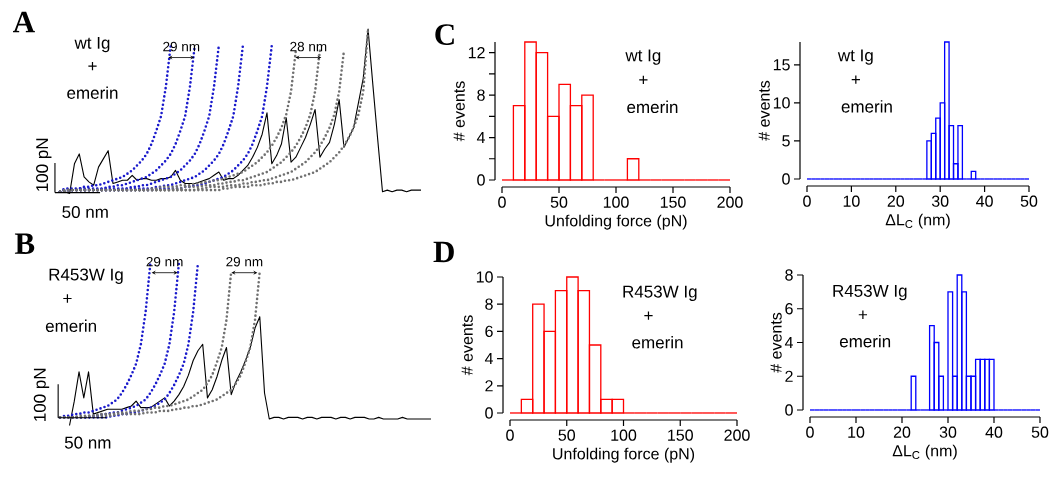 This screenshot has width=1053, height=486. I want to click on chart-title: B, so click(24, 243).